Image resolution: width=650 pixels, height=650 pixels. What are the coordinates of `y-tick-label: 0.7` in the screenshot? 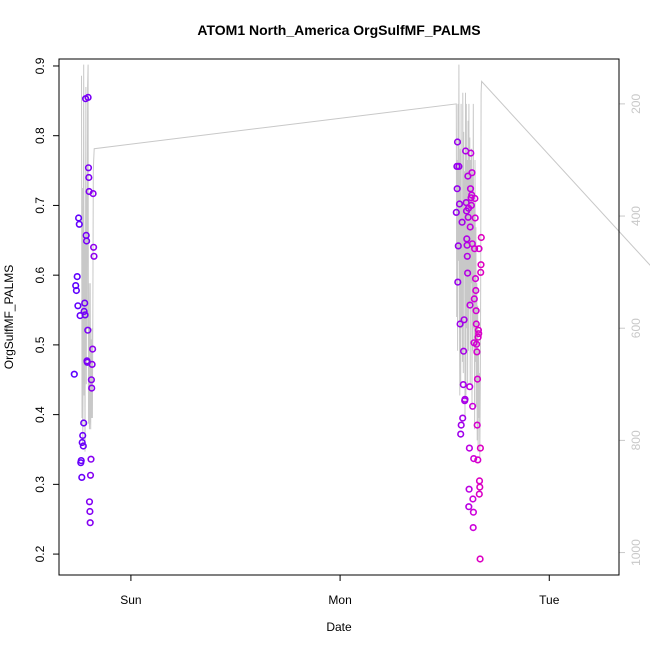 It's located at (40, 205).